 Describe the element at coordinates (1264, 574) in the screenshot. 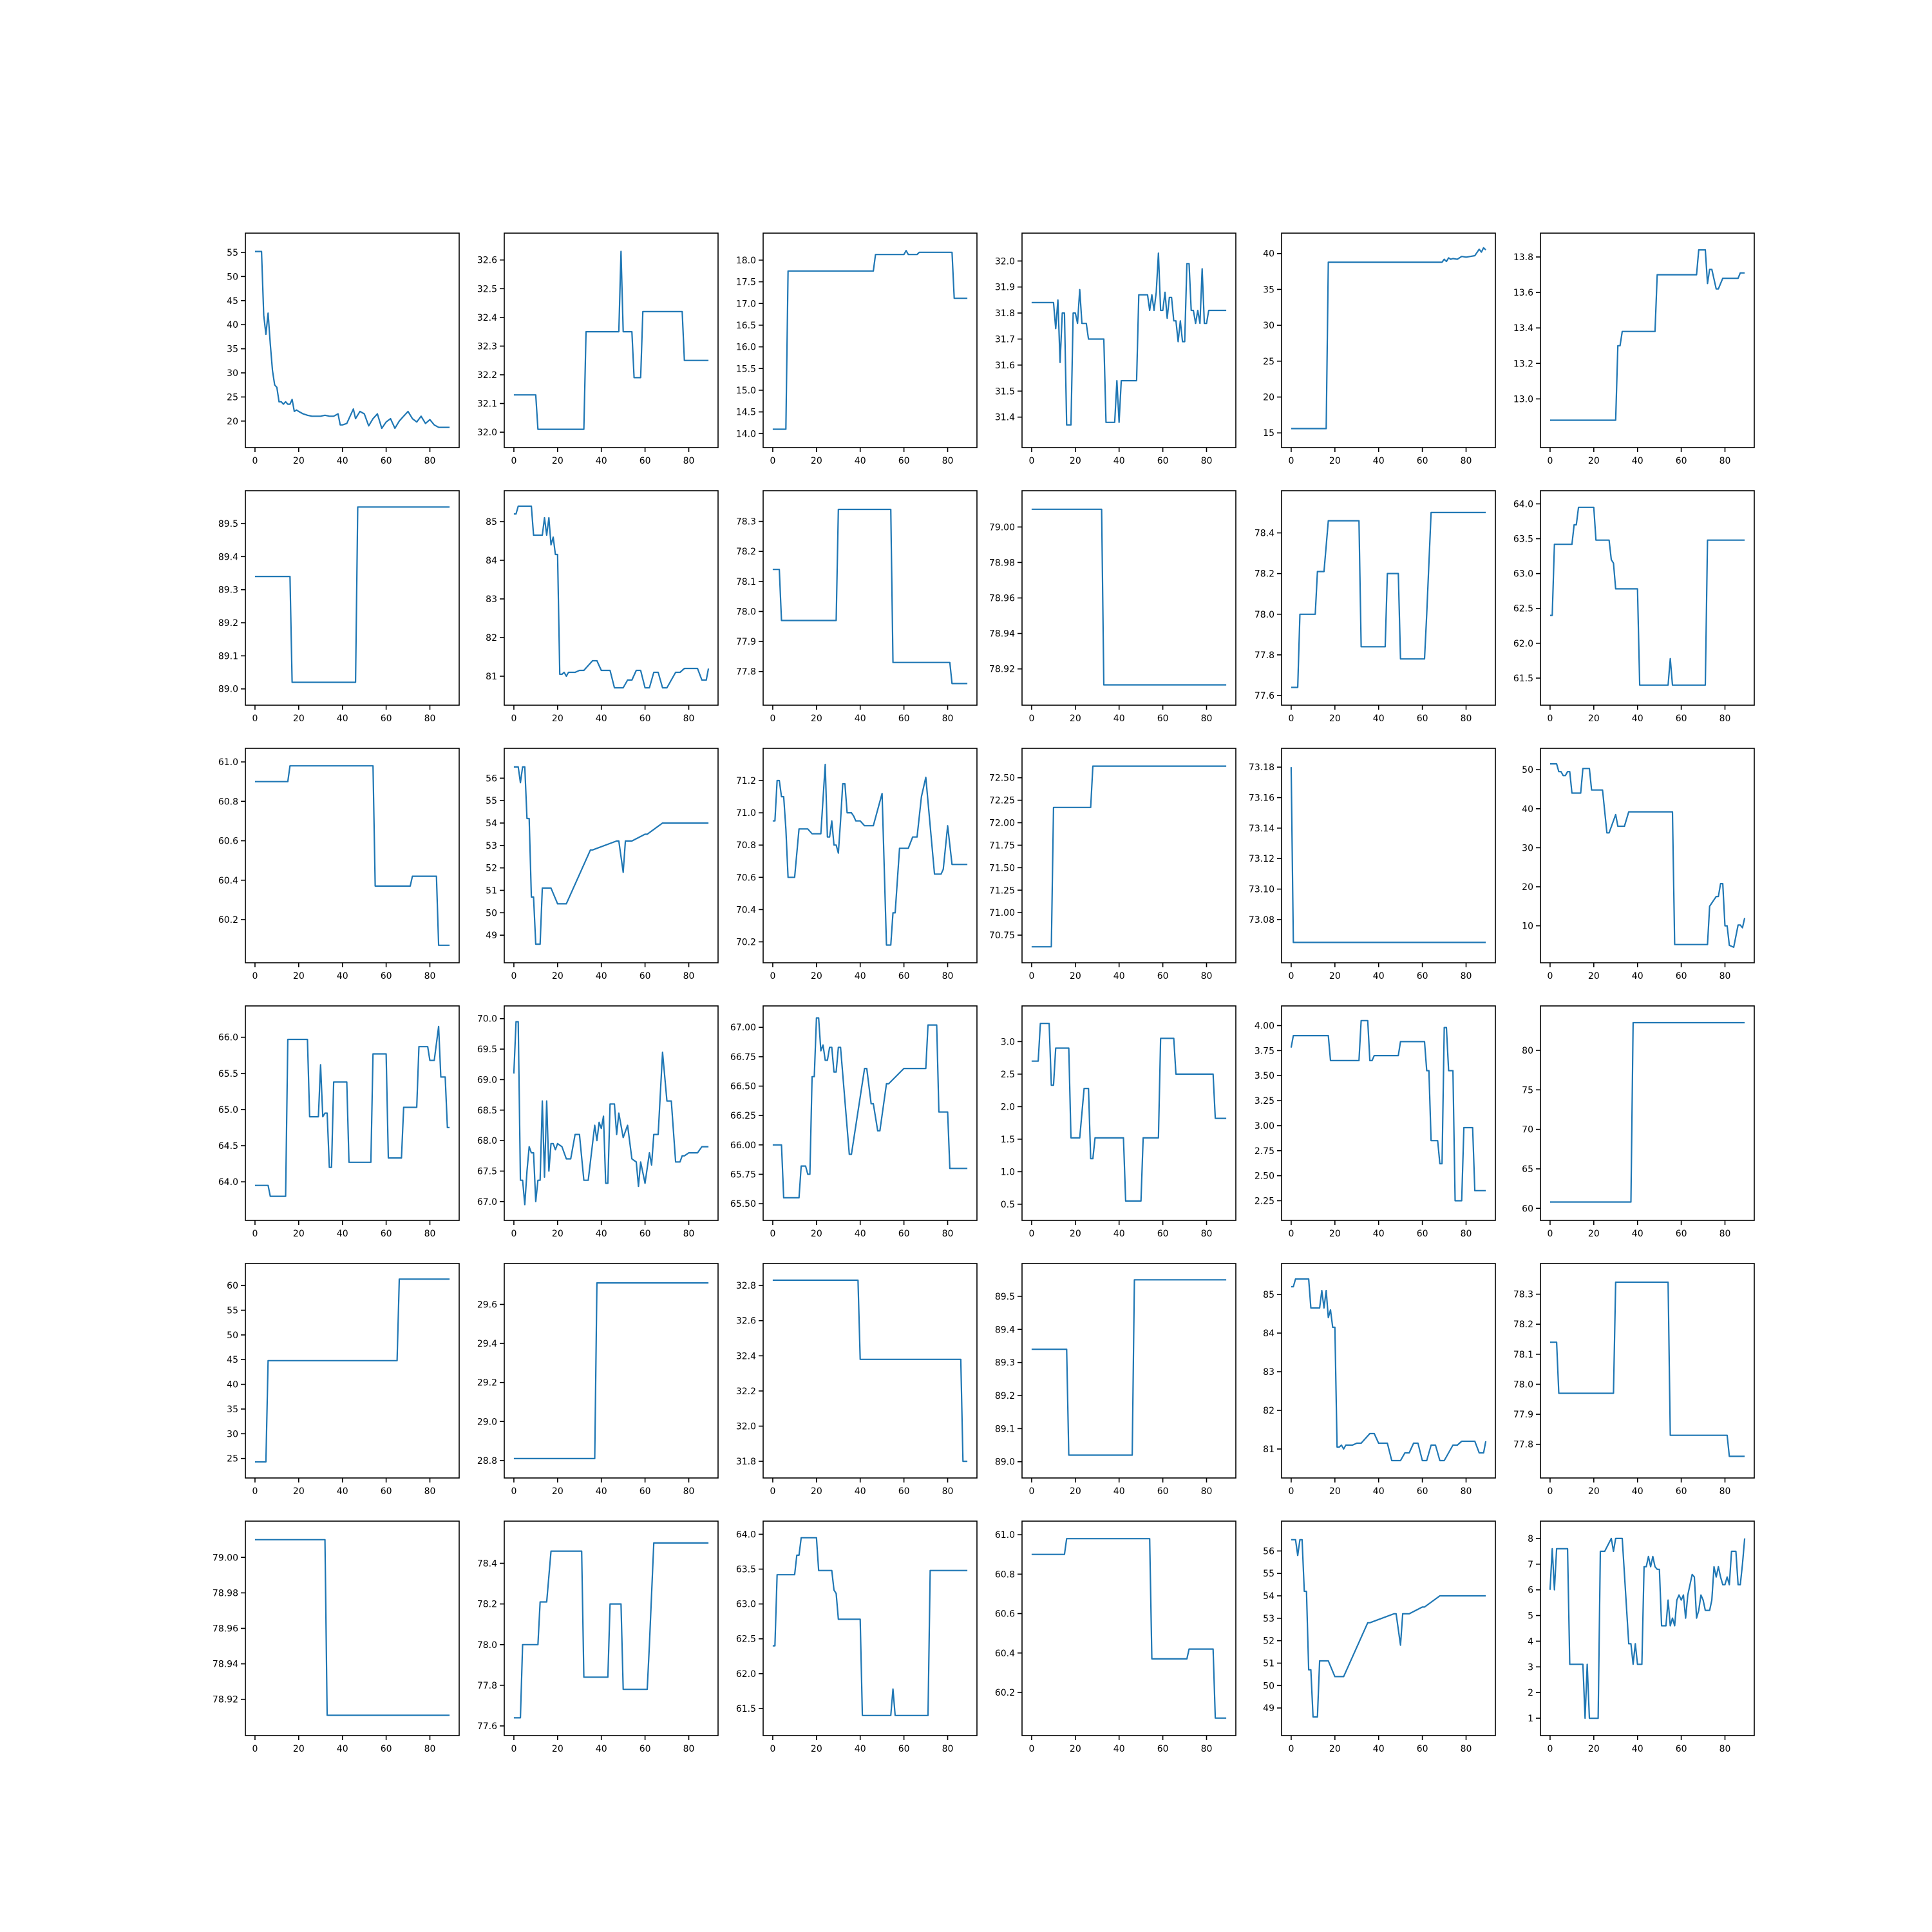

I see `y-tick-label: 78.2` at that location.